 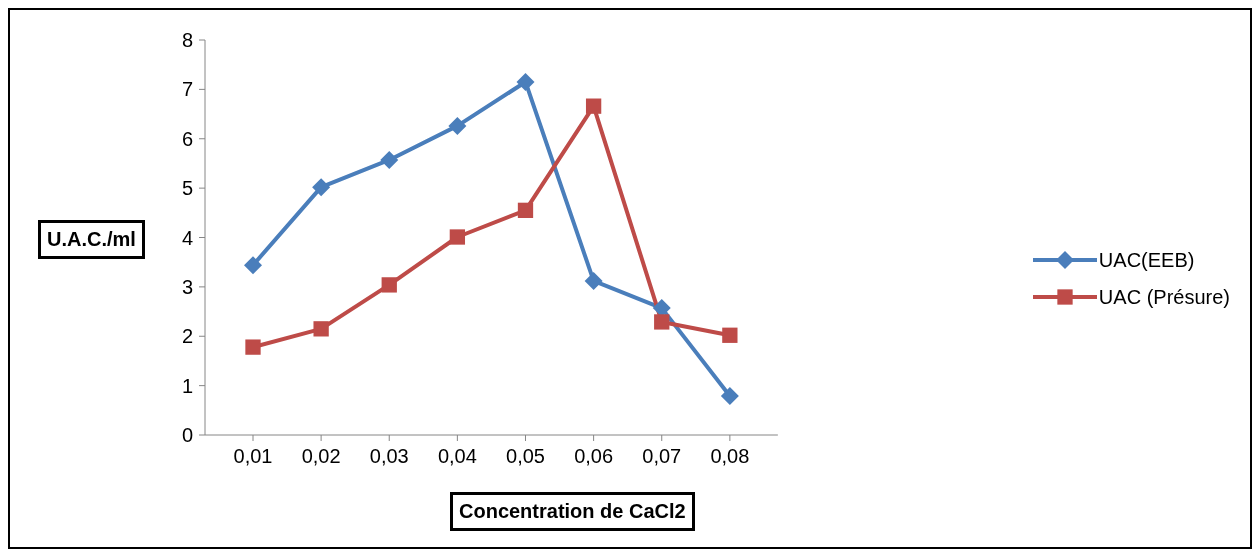 What do you see at coordinates (187, 40) in the screenshot?
I see `y-tick-label: 8` at bounding box center [187, 40].